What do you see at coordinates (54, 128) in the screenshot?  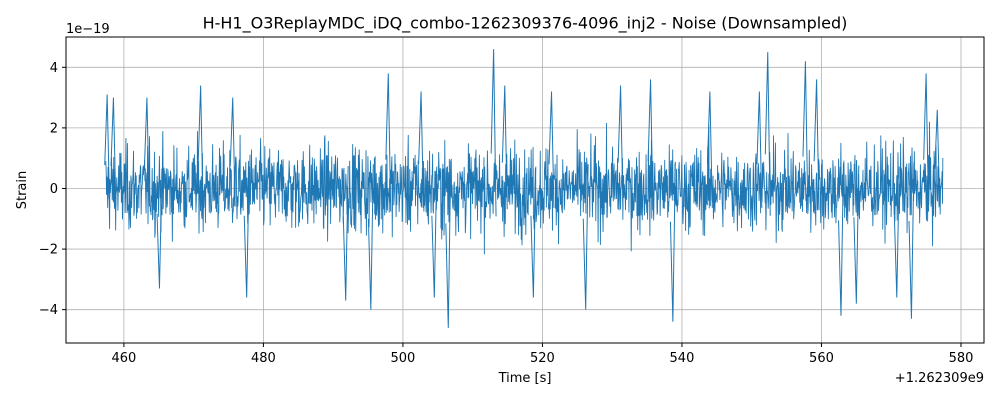 I see `y-tick-label: 2` at bounding box center [54, 128].